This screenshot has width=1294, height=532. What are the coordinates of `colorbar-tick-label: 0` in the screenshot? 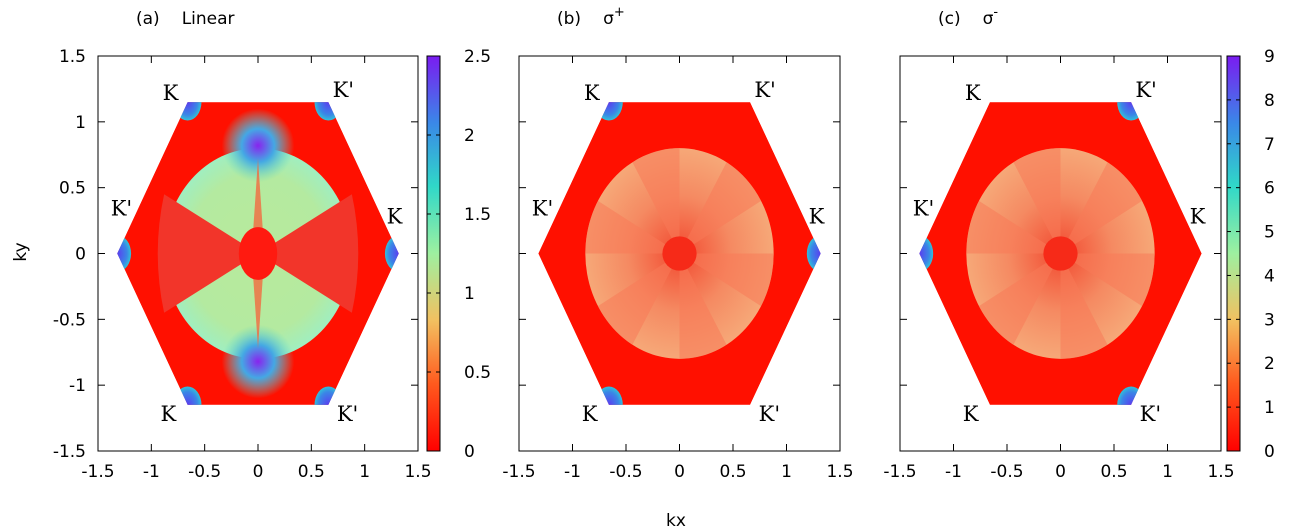 It's located at (469, 452).